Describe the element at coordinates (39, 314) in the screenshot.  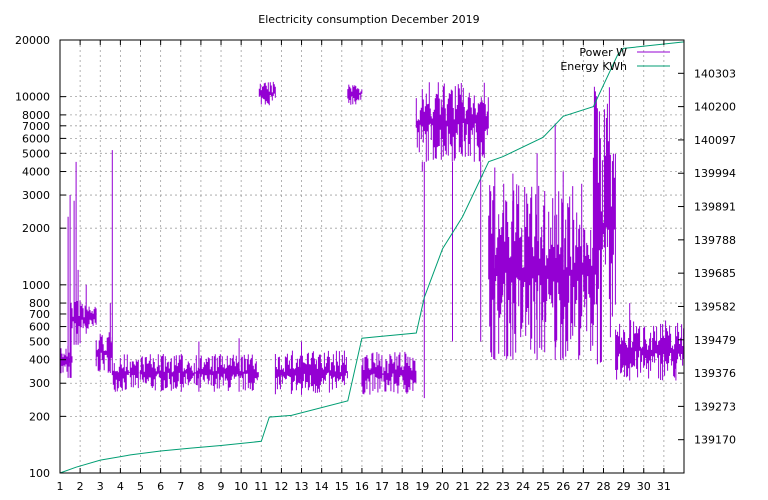
I see `y-left-tick-label: 700` at that location.